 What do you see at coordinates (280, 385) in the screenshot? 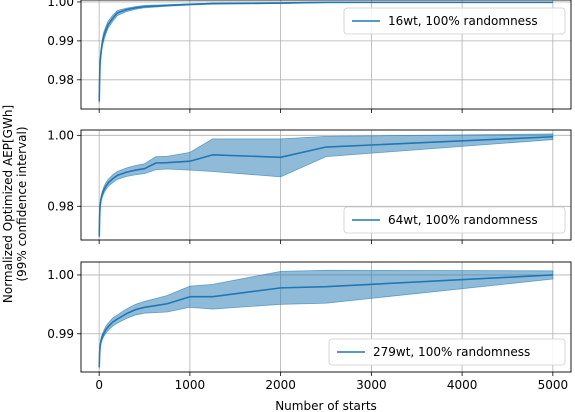
I see `x-tick-label: 2000` at bounding box center [280, 385].